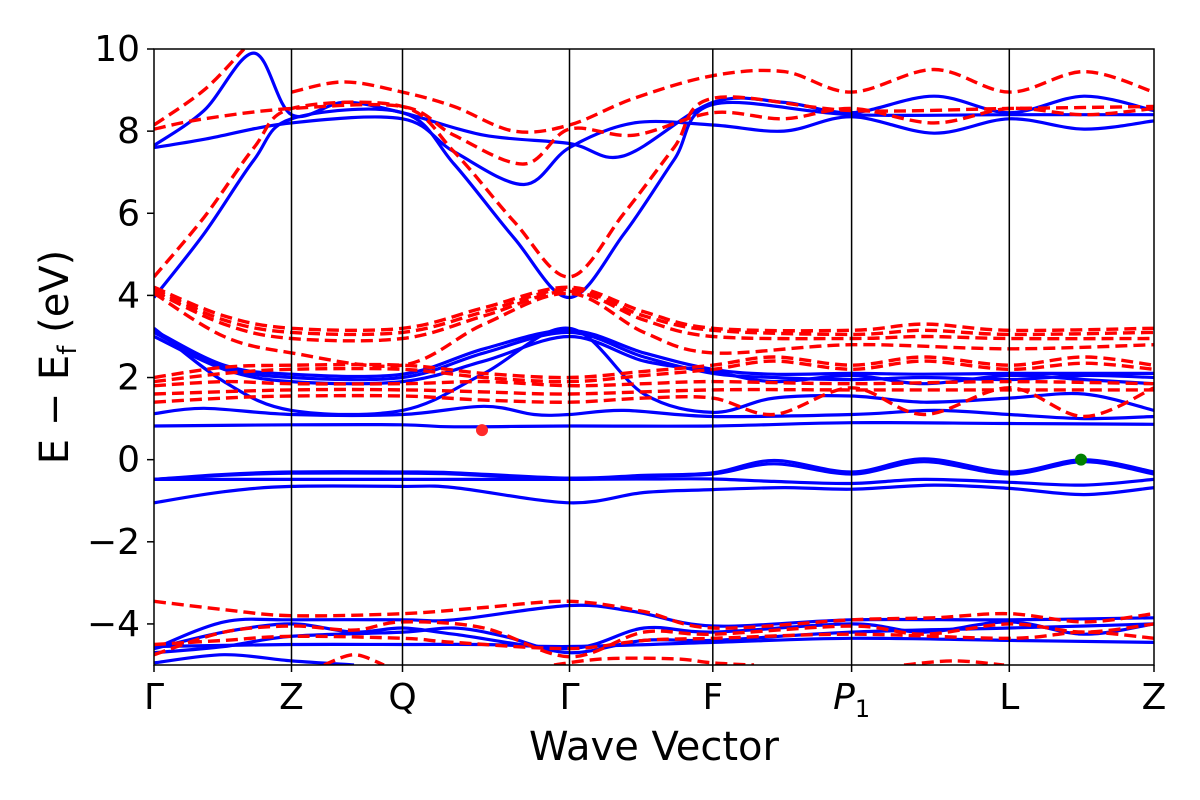 The image size is (1200, 800). What do you see at coordinates (655, 694) in the screenshot?
I see `x-axis-ticks: Γ Z Q Γ F P1 L Z` at bounding box center [655, 694].